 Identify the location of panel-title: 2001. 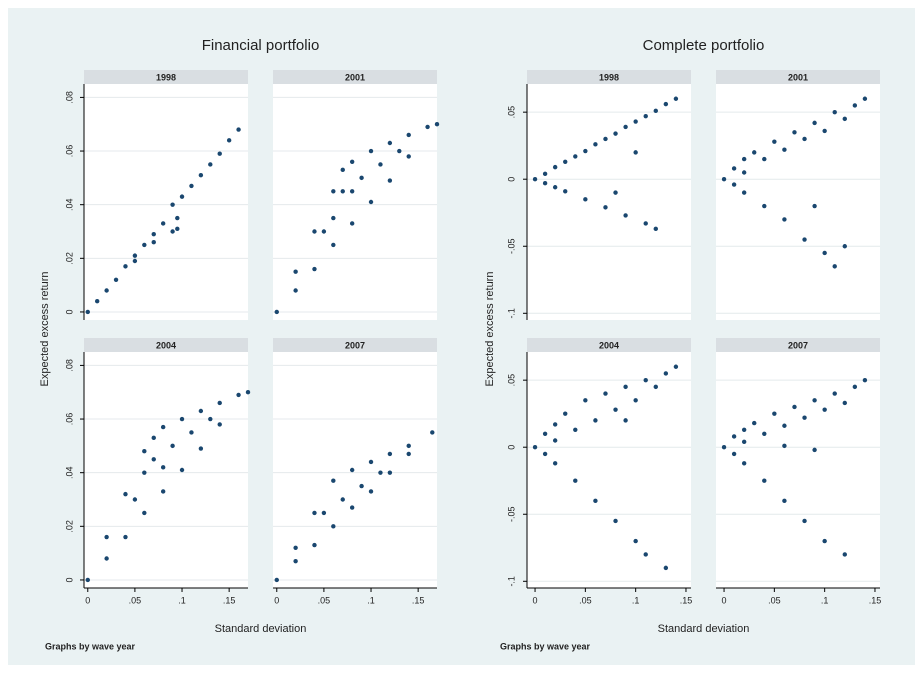
(355, 77).